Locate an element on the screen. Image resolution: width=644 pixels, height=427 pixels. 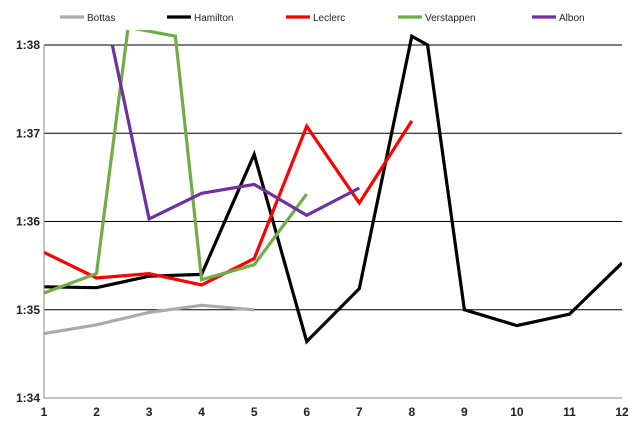
x-tick-label: 4 is located at coordinates (201, 412).